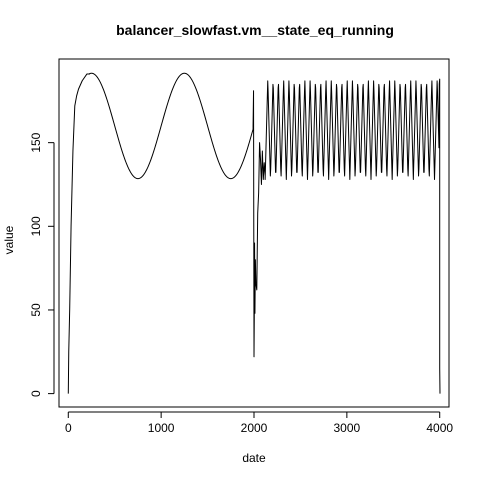 This screenshot has height=480, width=480. I want to click on x-tick-label: 4000, so click(439, 428).